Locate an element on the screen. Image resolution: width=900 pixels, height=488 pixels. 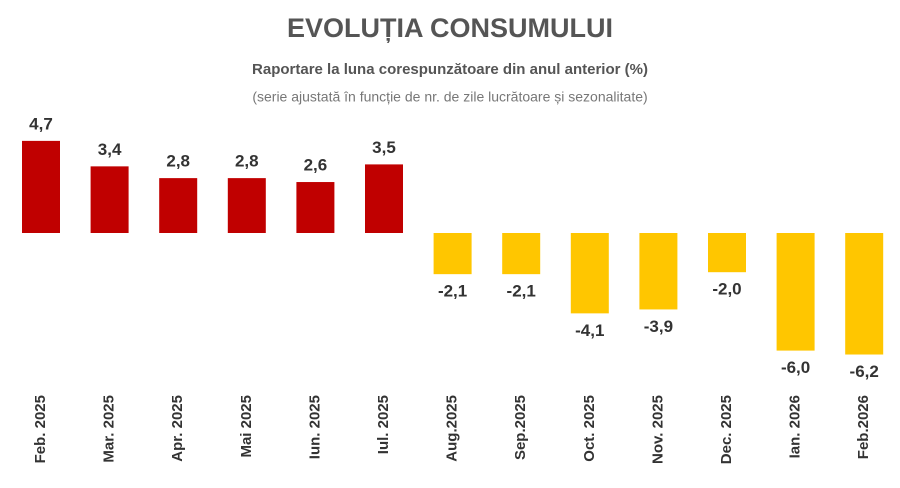
x-tick-label: Apr. 2025 is located at coordinates (177, 428).